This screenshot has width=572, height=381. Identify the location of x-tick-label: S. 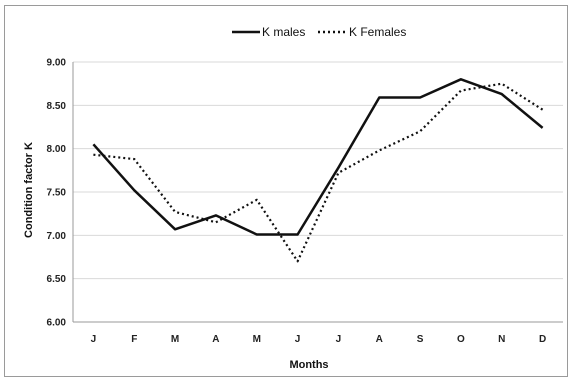
(420, 339).